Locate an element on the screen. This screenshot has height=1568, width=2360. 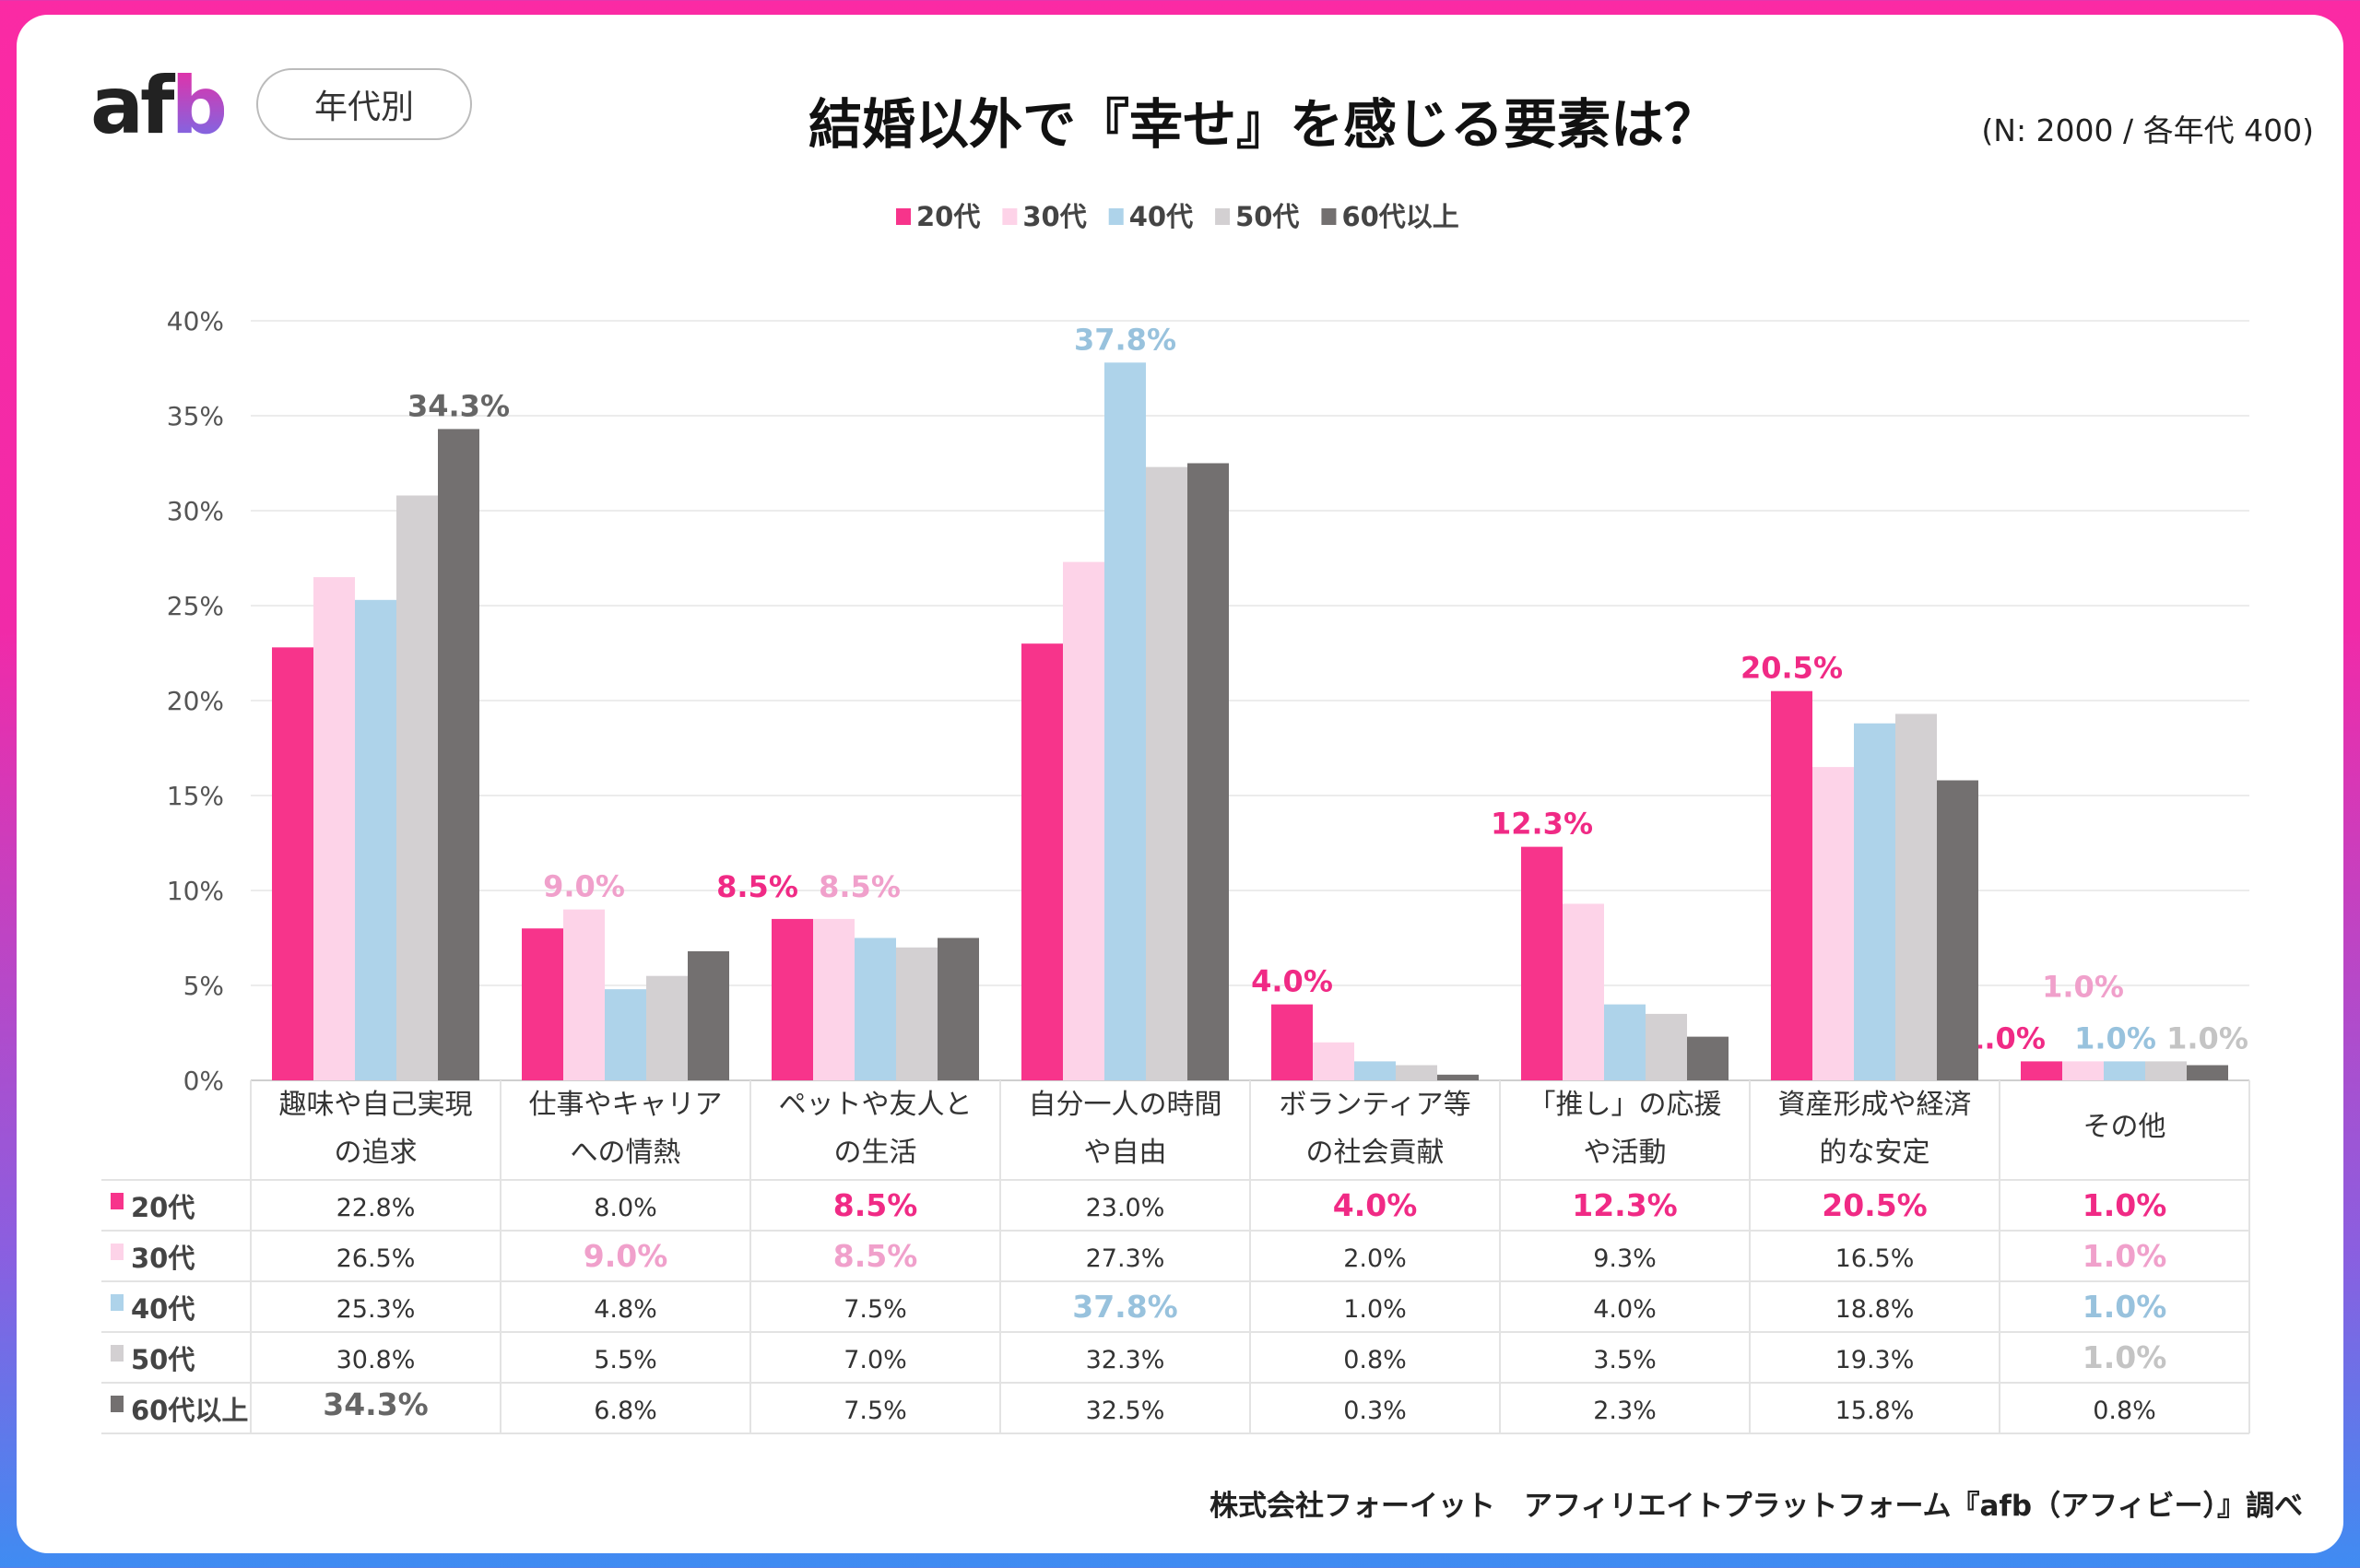
table-cell: 7.0% is located at coordinates (875, 1360).